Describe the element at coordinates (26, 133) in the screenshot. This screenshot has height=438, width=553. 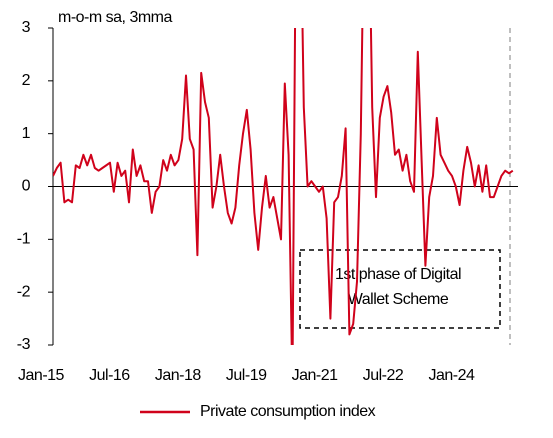
I see `y-tick-label: 1` at that location.